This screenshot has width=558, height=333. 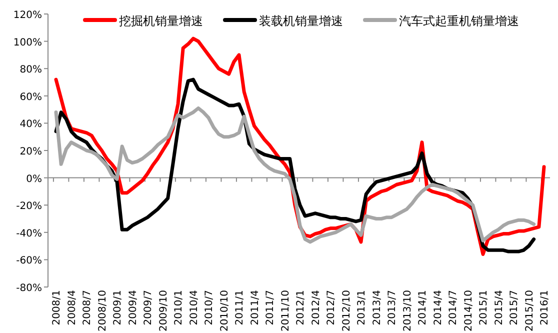 I want to click on y-tick-label: -40%, so click(x=29, y=234).